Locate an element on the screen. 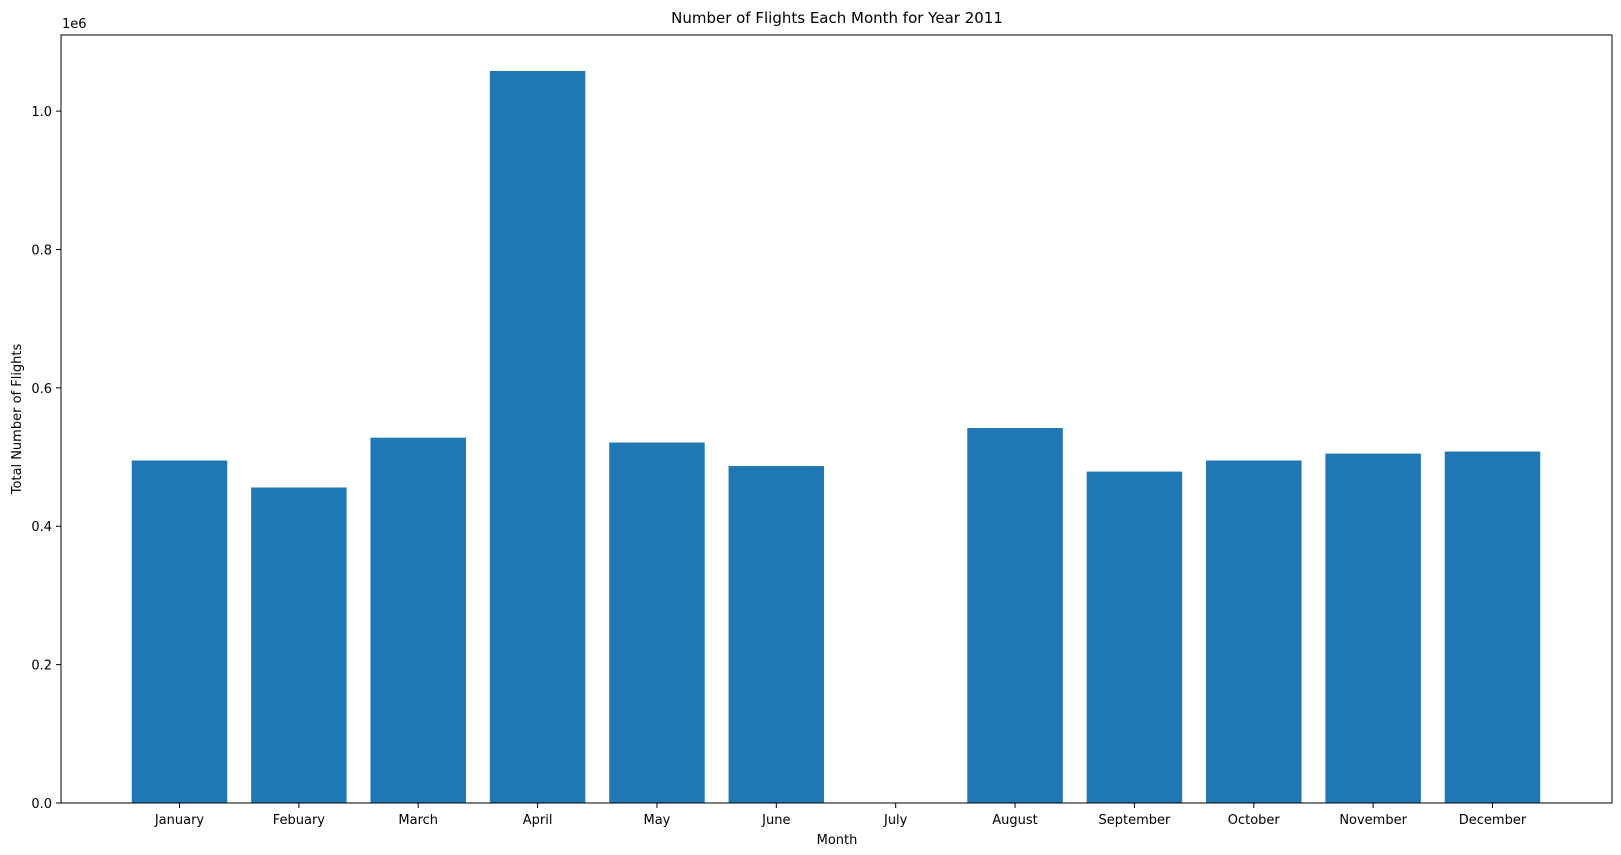 This screenshot has width=1621, height=855. x-tick-label-january: January is located at coordinates (179, 820).